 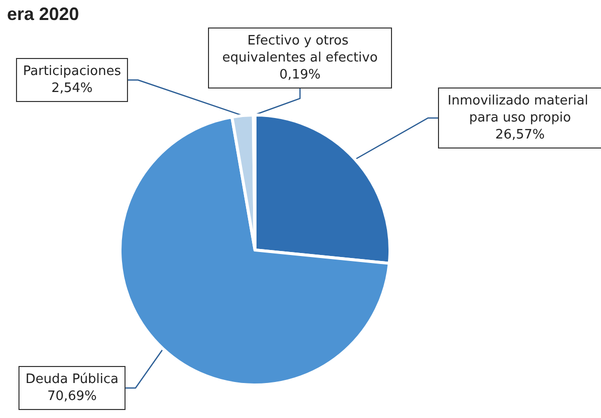 What do you see at coordinates (72, 71) in the screenshot?
I see `slice-label: Participaciones` at bounding box center [72, 71].